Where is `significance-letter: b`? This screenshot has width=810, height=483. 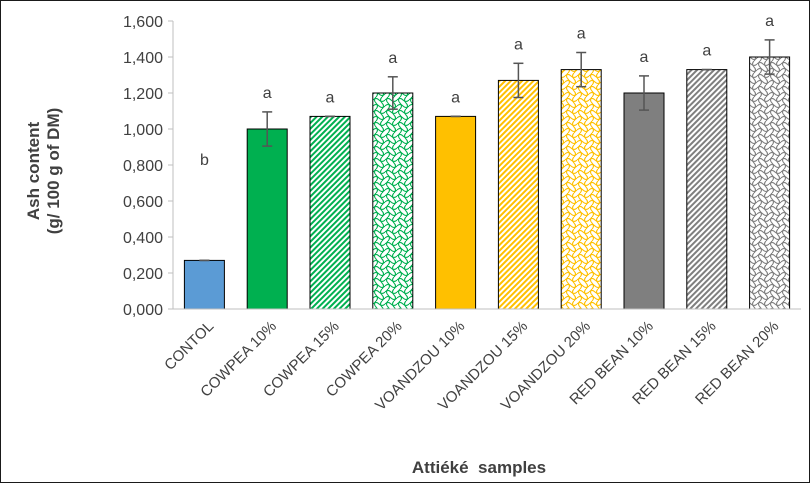
significance-letter: b is located at coordinates (204, 160).